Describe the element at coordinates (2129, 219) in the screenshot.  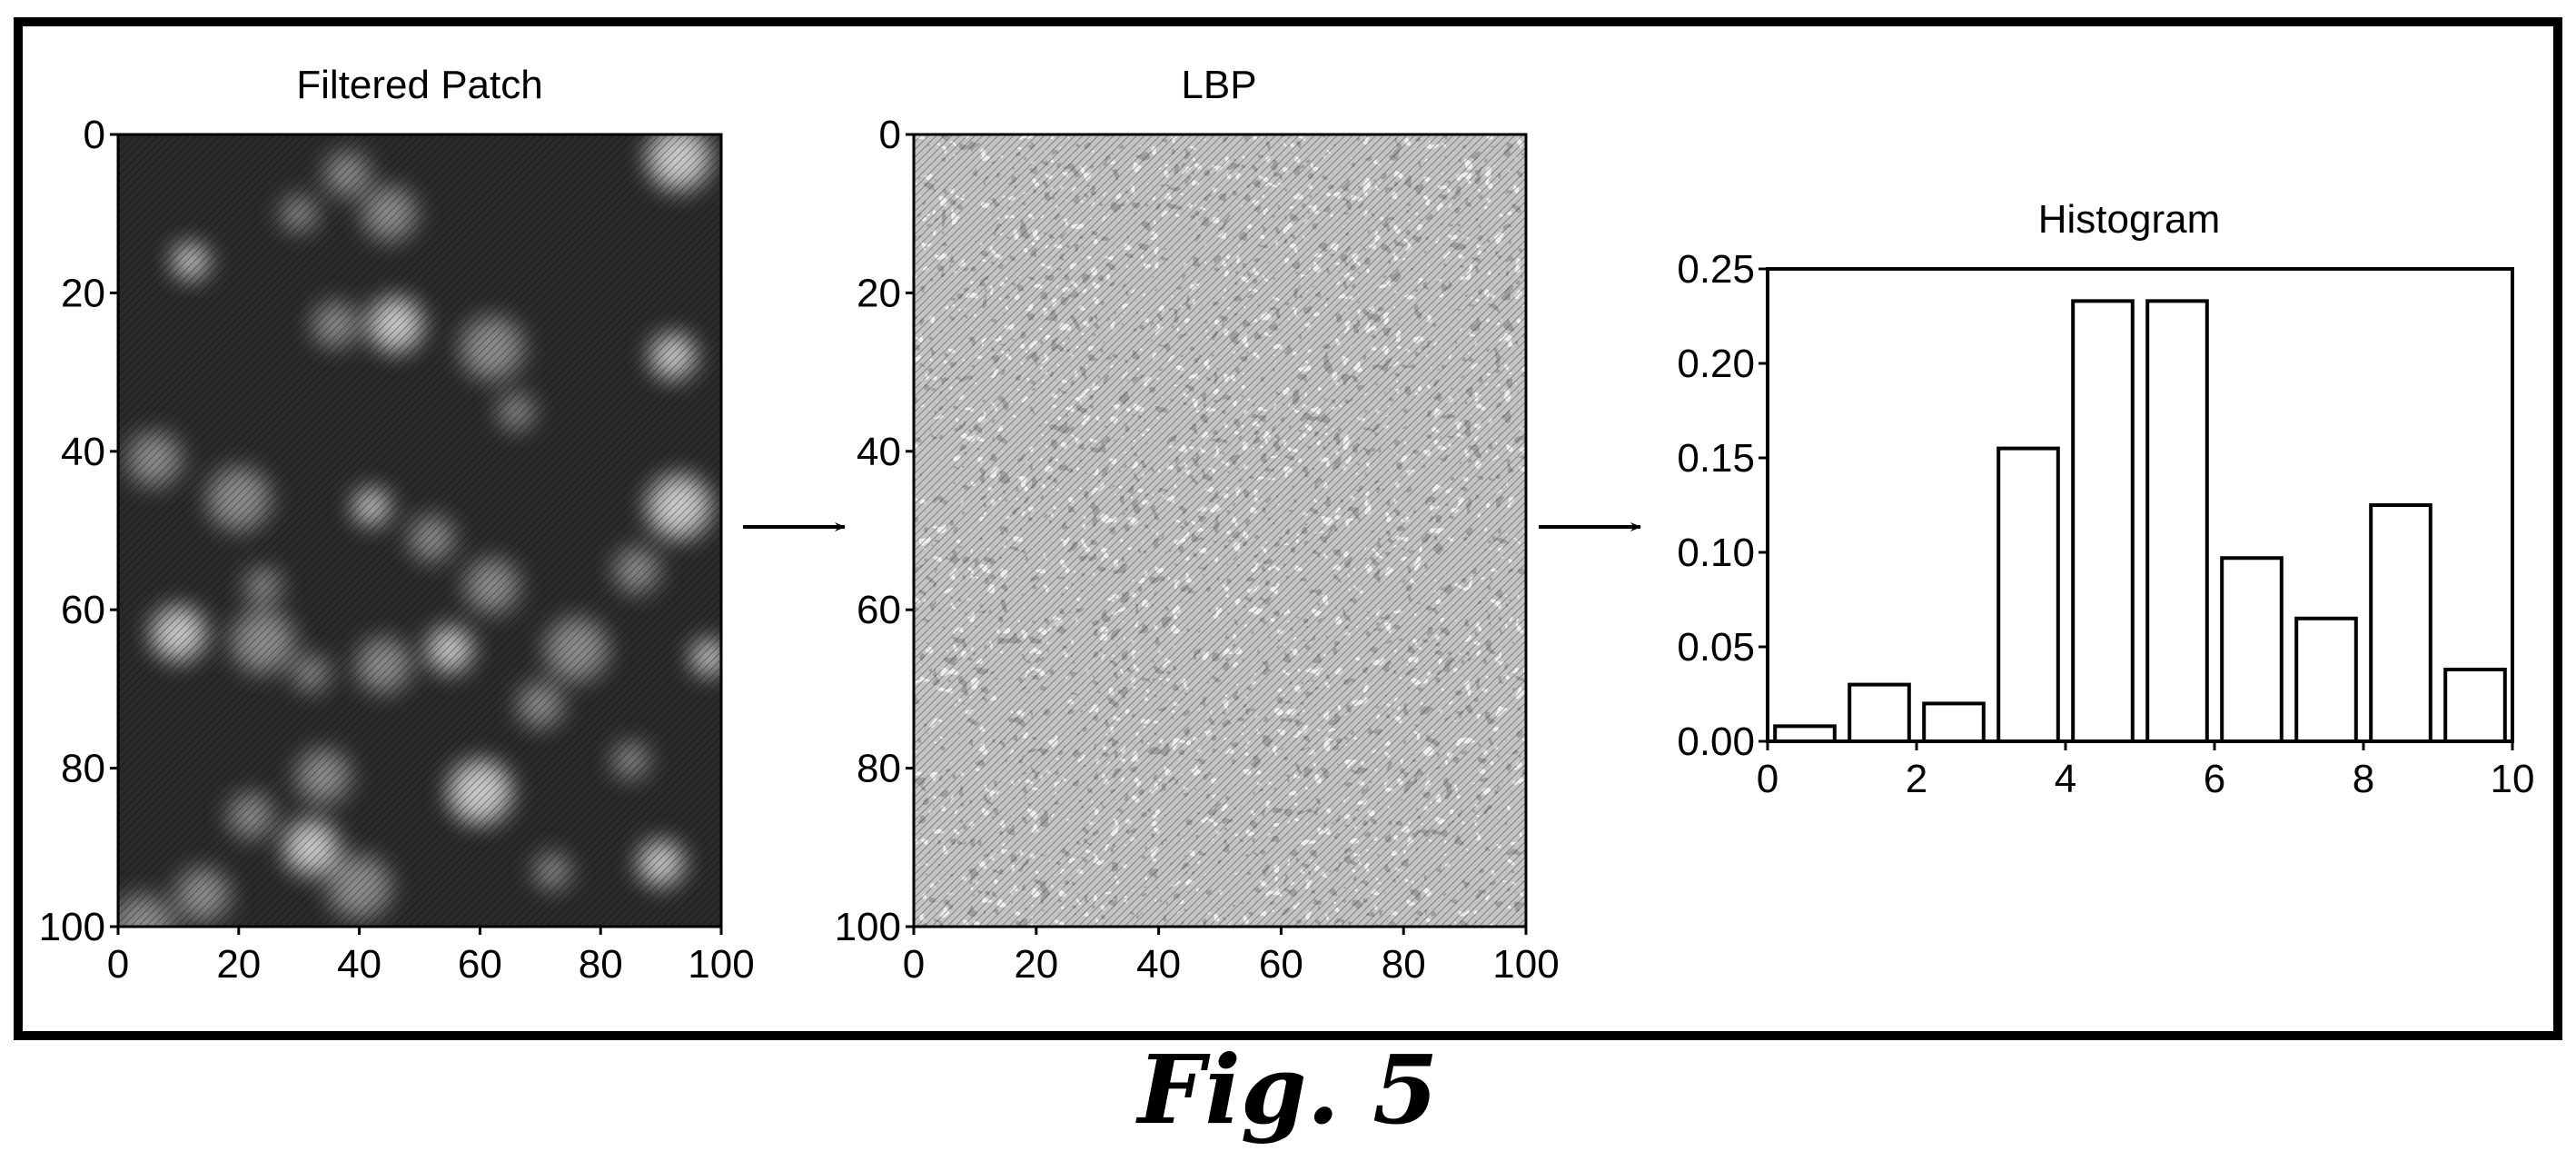
I see `histogram-title: Histogram` at that location.